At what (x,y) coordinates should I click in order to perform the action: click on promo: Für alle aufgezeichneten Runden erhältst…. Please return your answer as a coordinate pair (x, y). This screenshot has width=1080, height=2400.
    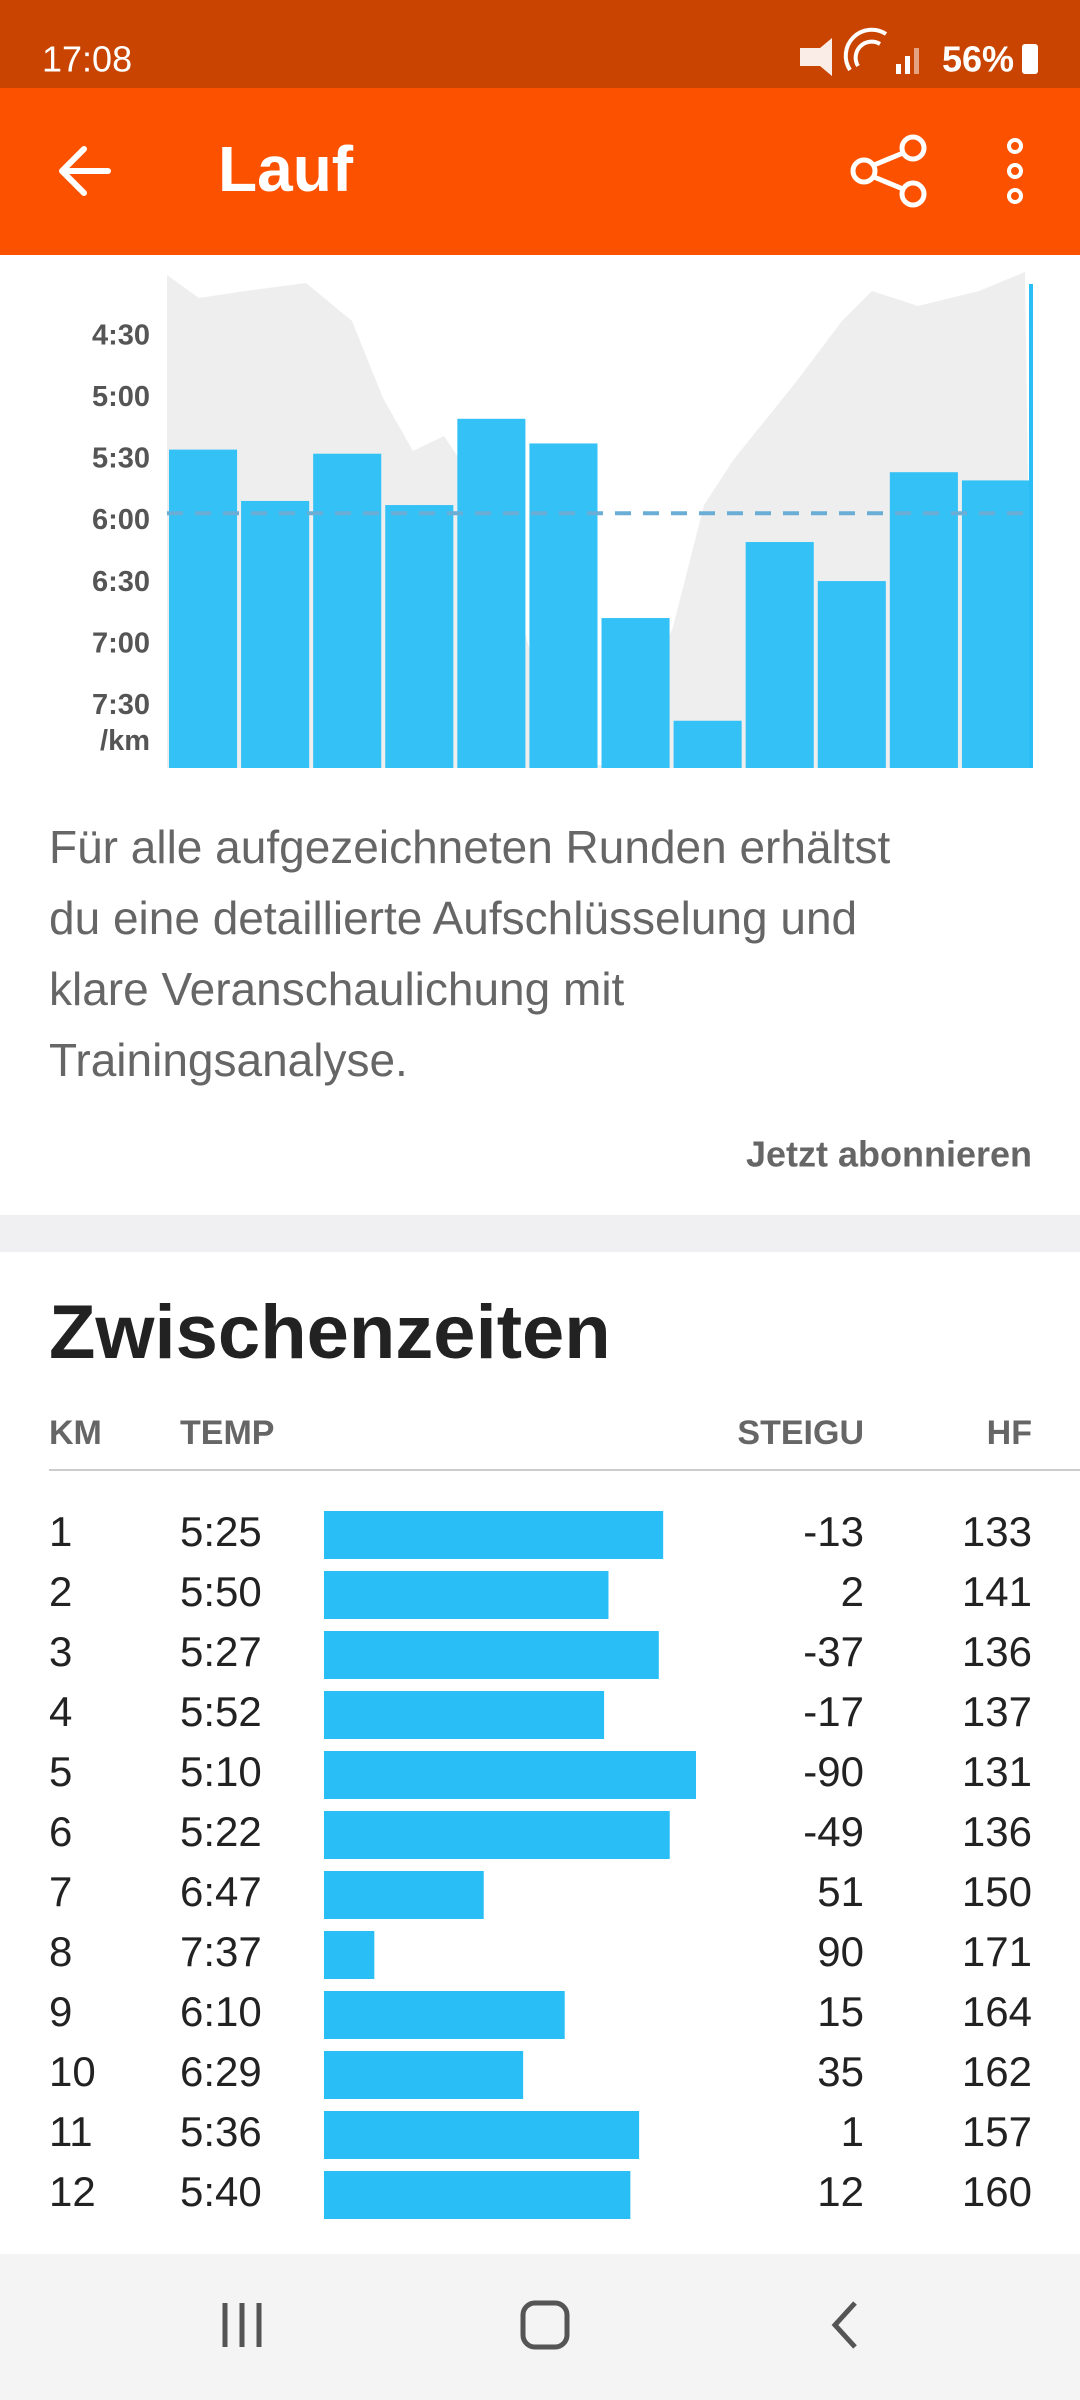
    Looking at the image, I should click on (470, 953).